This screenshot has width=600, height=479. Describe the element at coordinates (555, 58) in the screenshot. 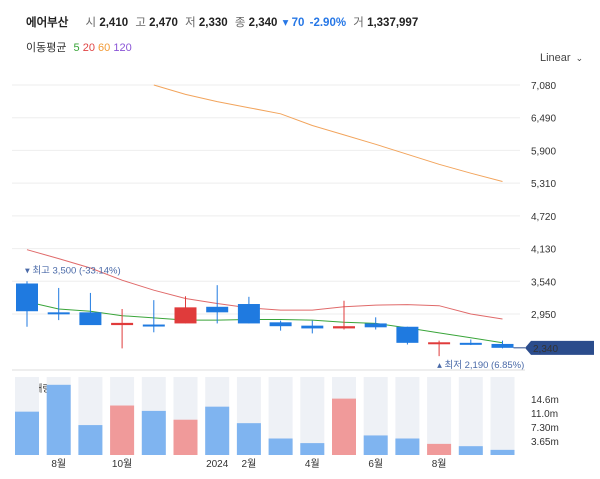

I see `scale-label: Linear` at that location.